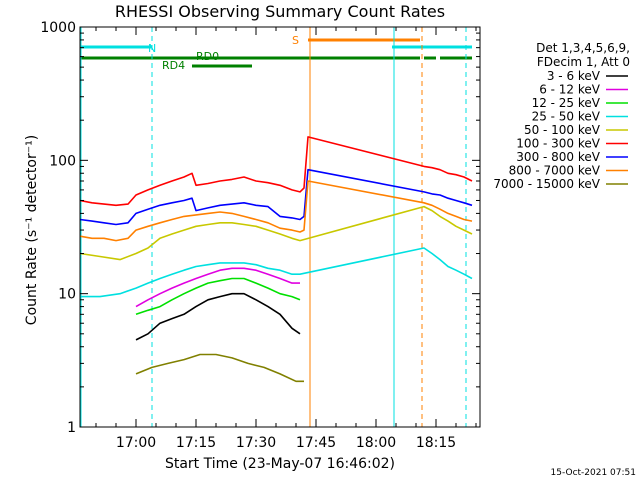 The height and width of the screenshot is (480, 640). I want to click on legend-label: 12 - 25 keV, so click(566, 103).